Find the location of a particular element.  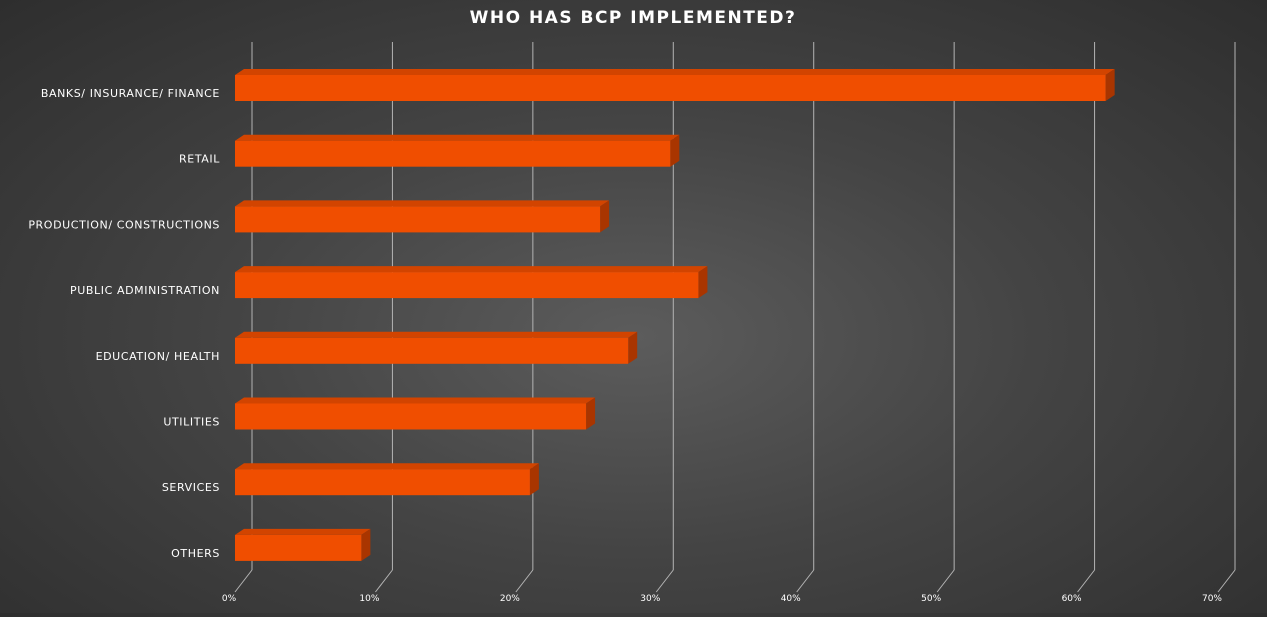

chart-title: WHO HAS BCP IMPLEMENTED? is located at coordinates (633, 18).